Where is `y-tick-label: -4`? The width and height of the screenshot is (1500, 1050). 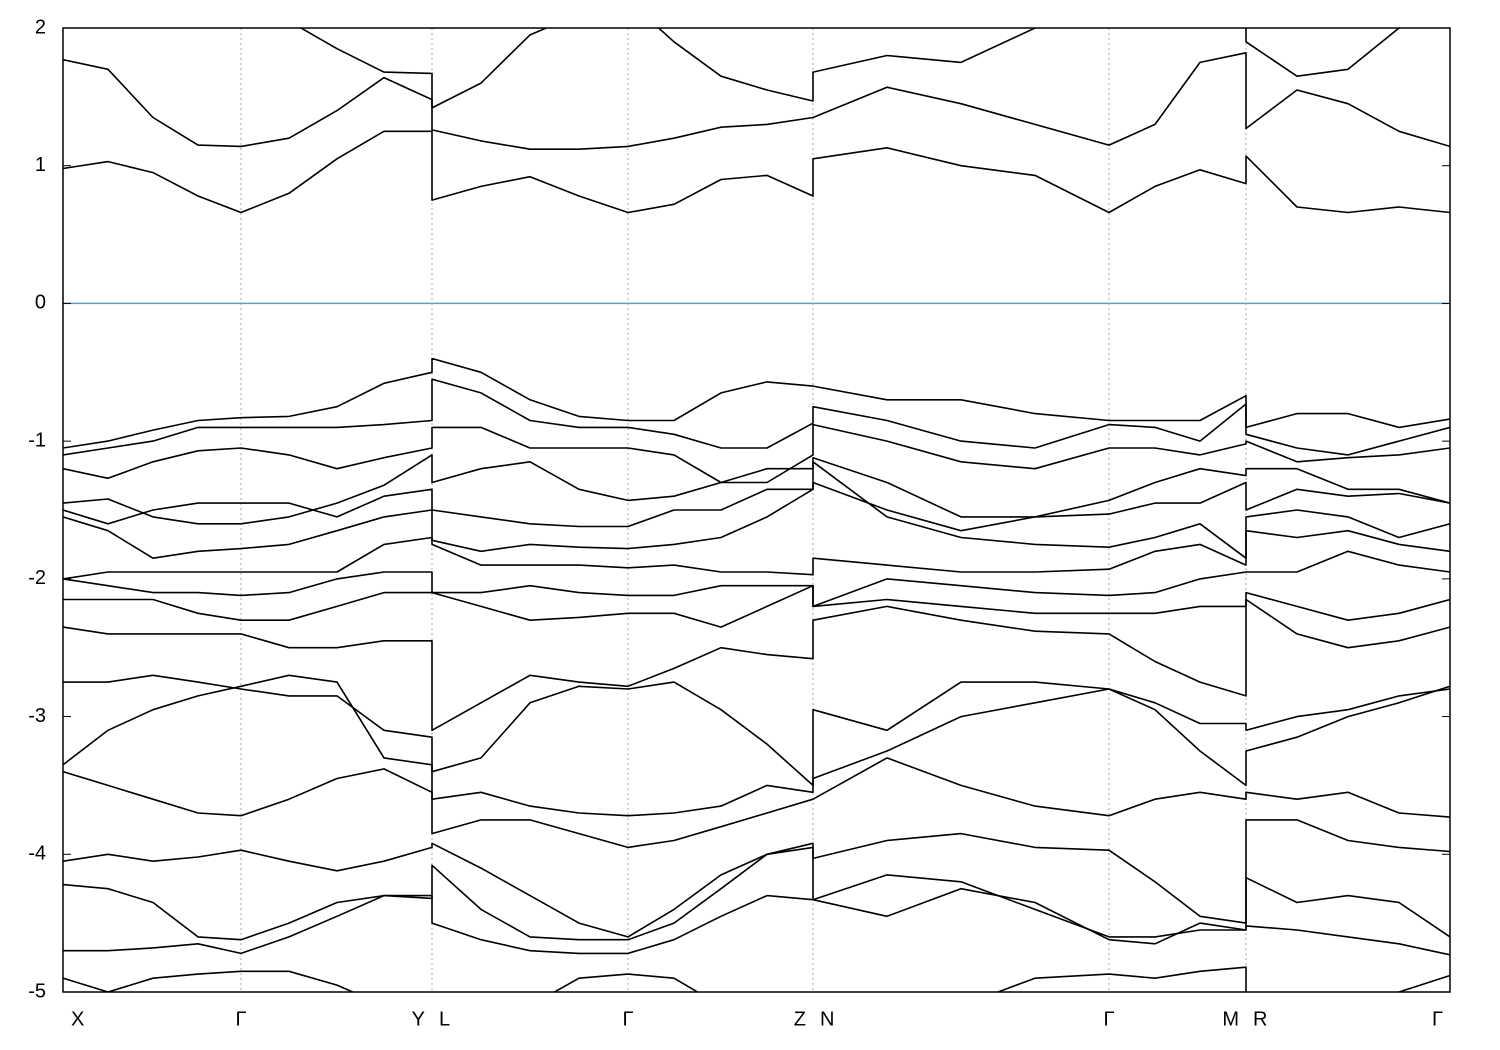
y-tick-label: -4 is located at coordinates (37, 854).